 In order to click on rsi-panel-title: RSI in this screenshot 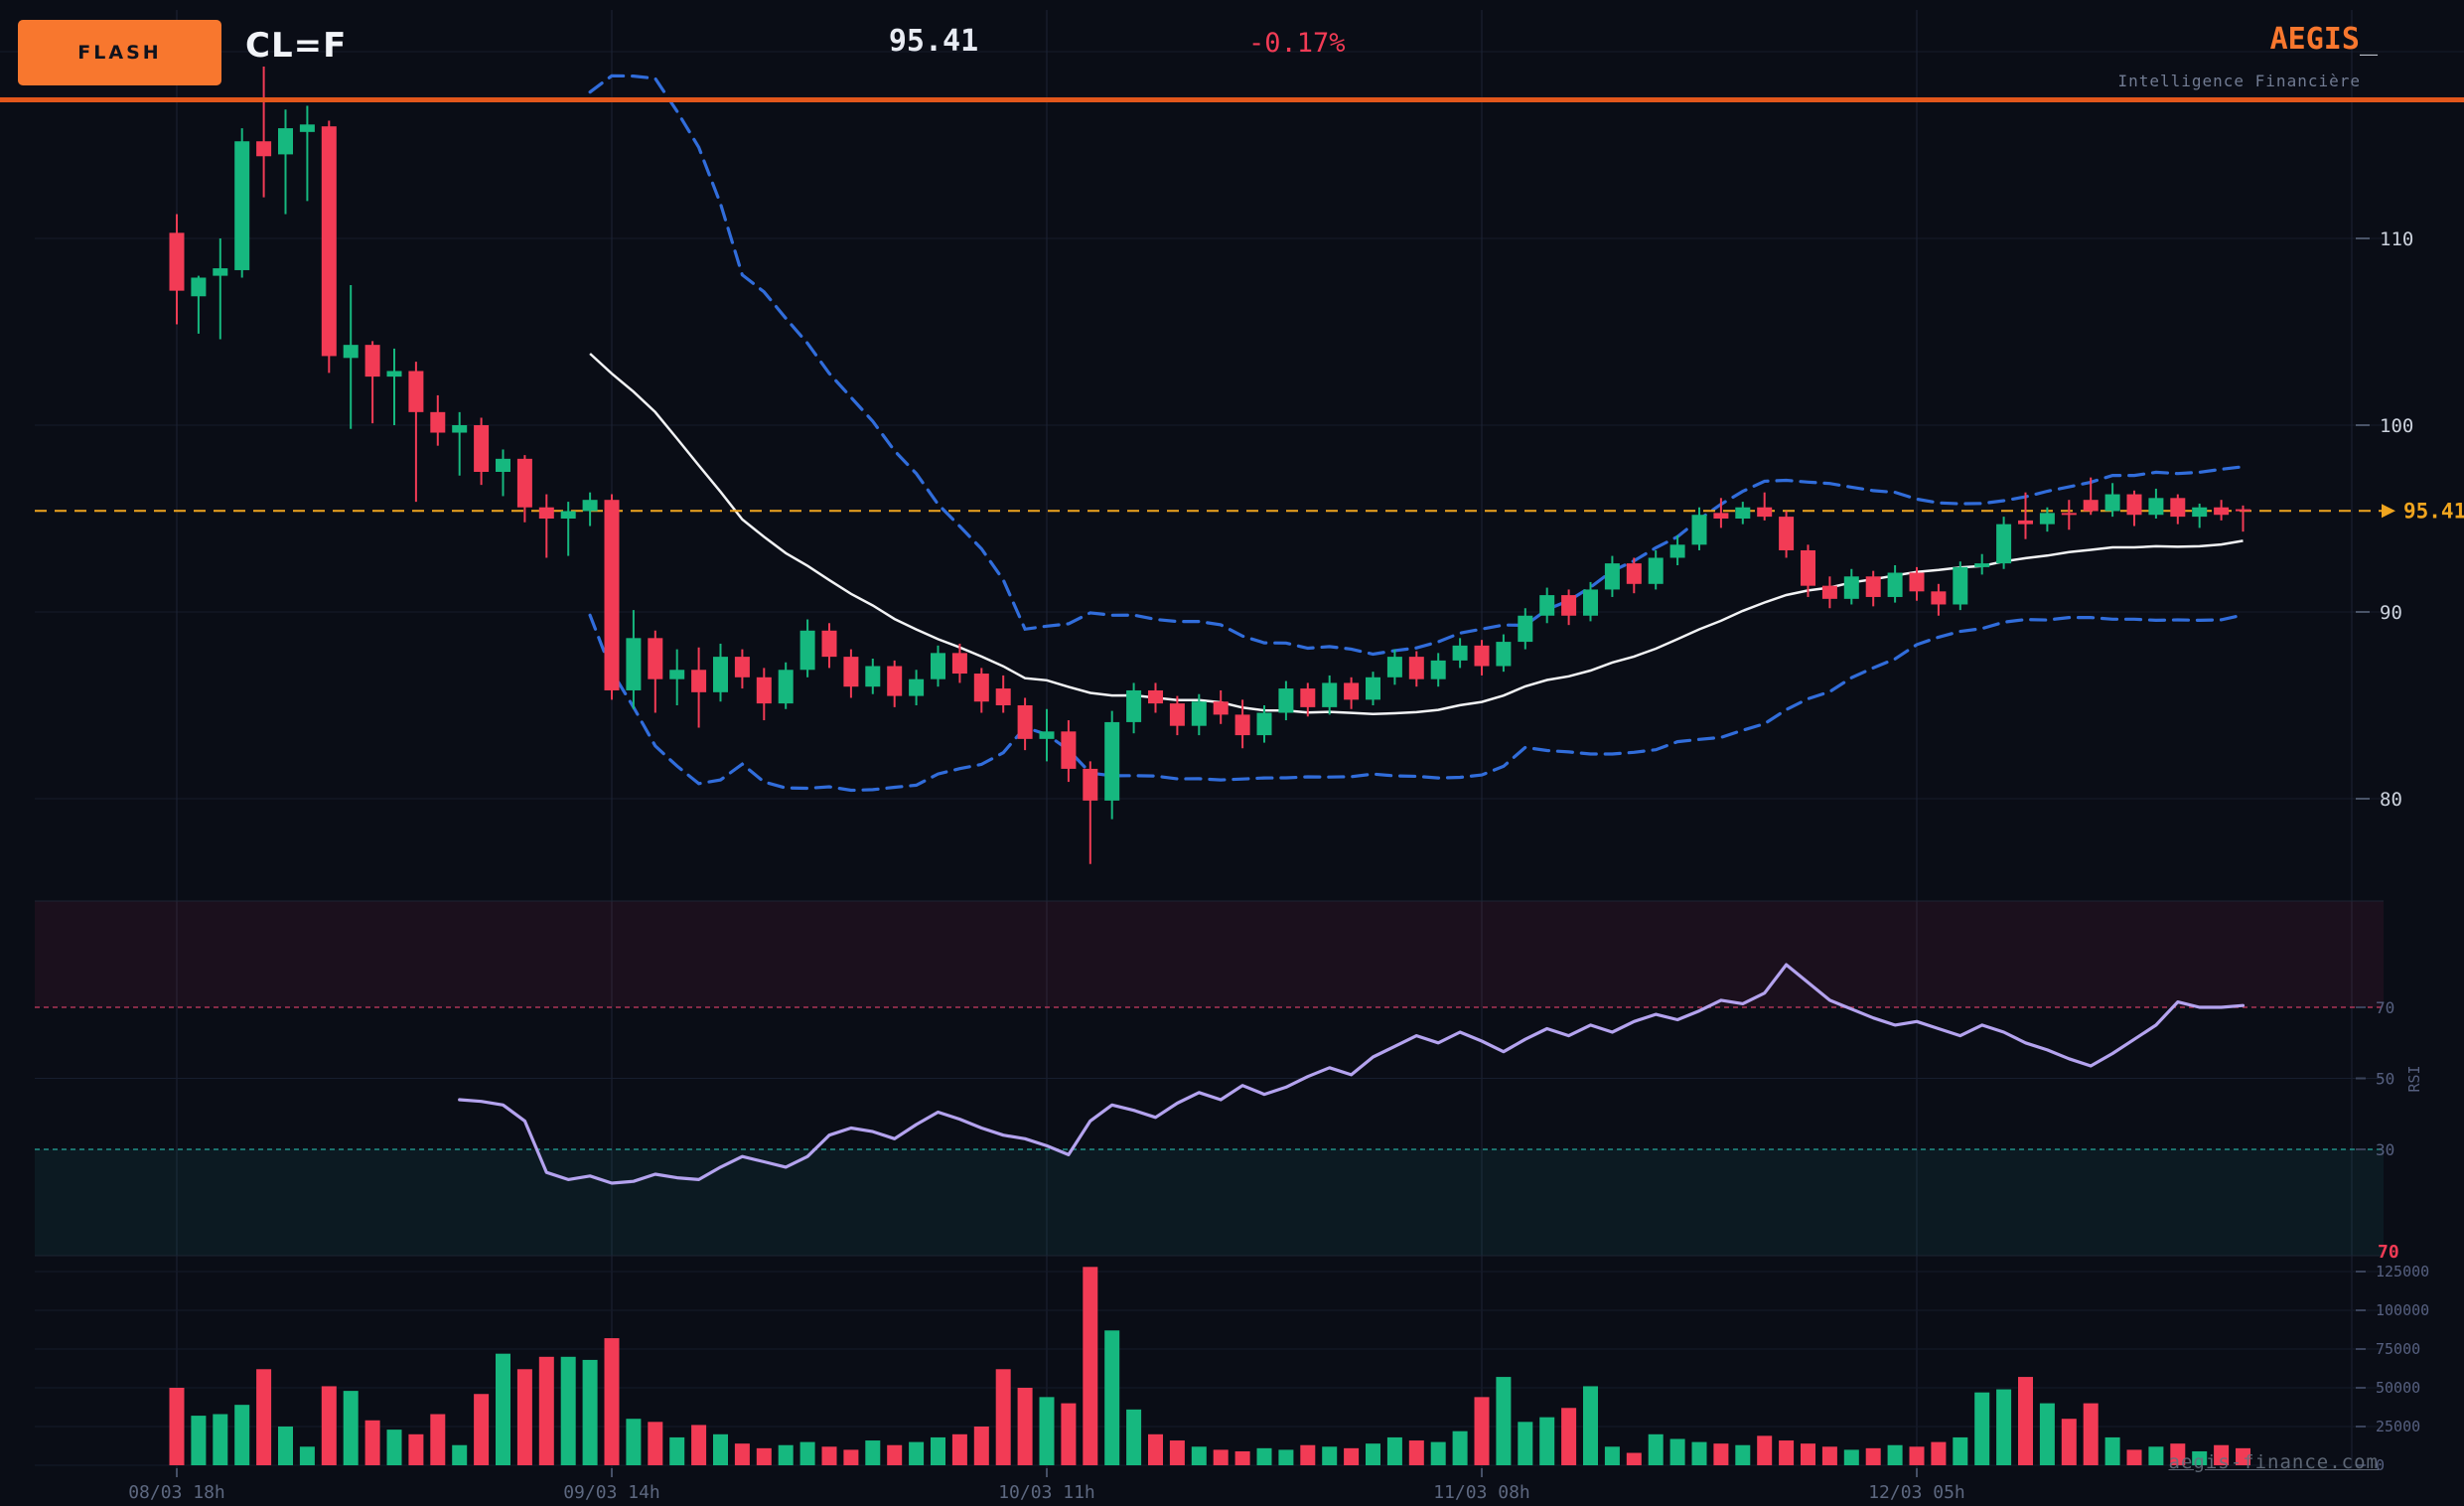, I will do `click(2414, 1078)`.